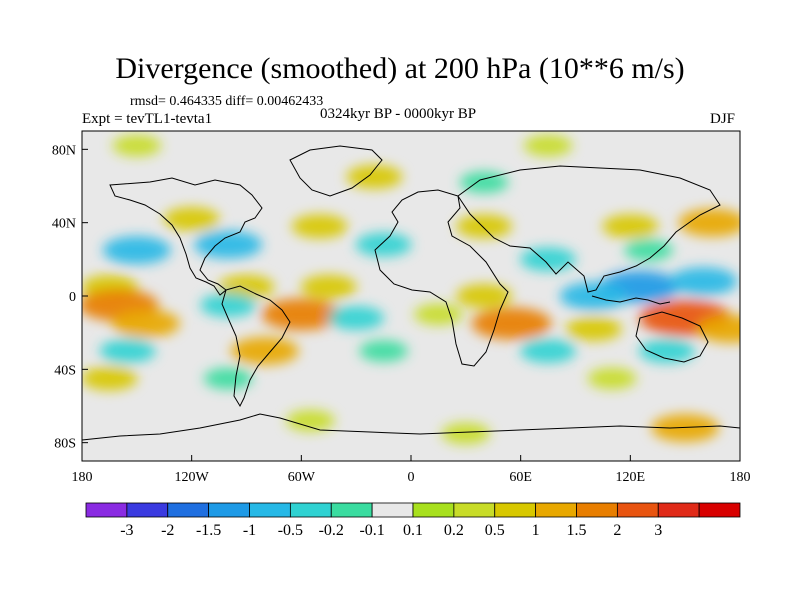 This screenshot has width=800, height=600. Describe the element at coordinates (441, 278) in the screenshot. I see `coastline-europe-africa` at that location.